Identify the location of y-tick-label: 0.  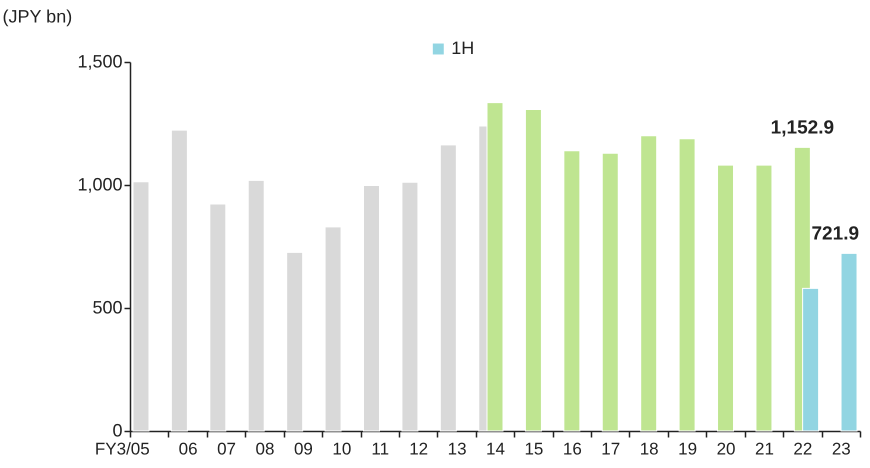
(117, 430).